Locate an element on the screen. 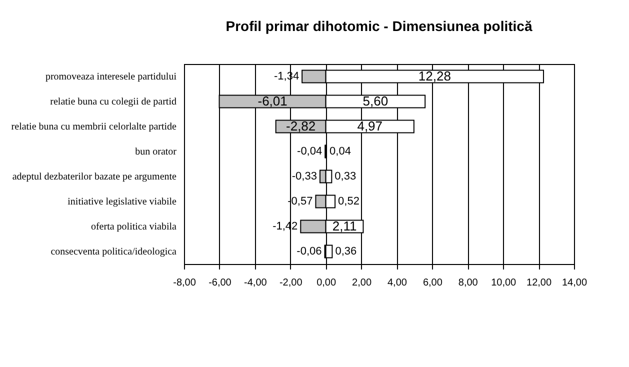 This screenshot has height=367, width=629. x-tick-label: -8,00 is located at coordinates (184, 283).